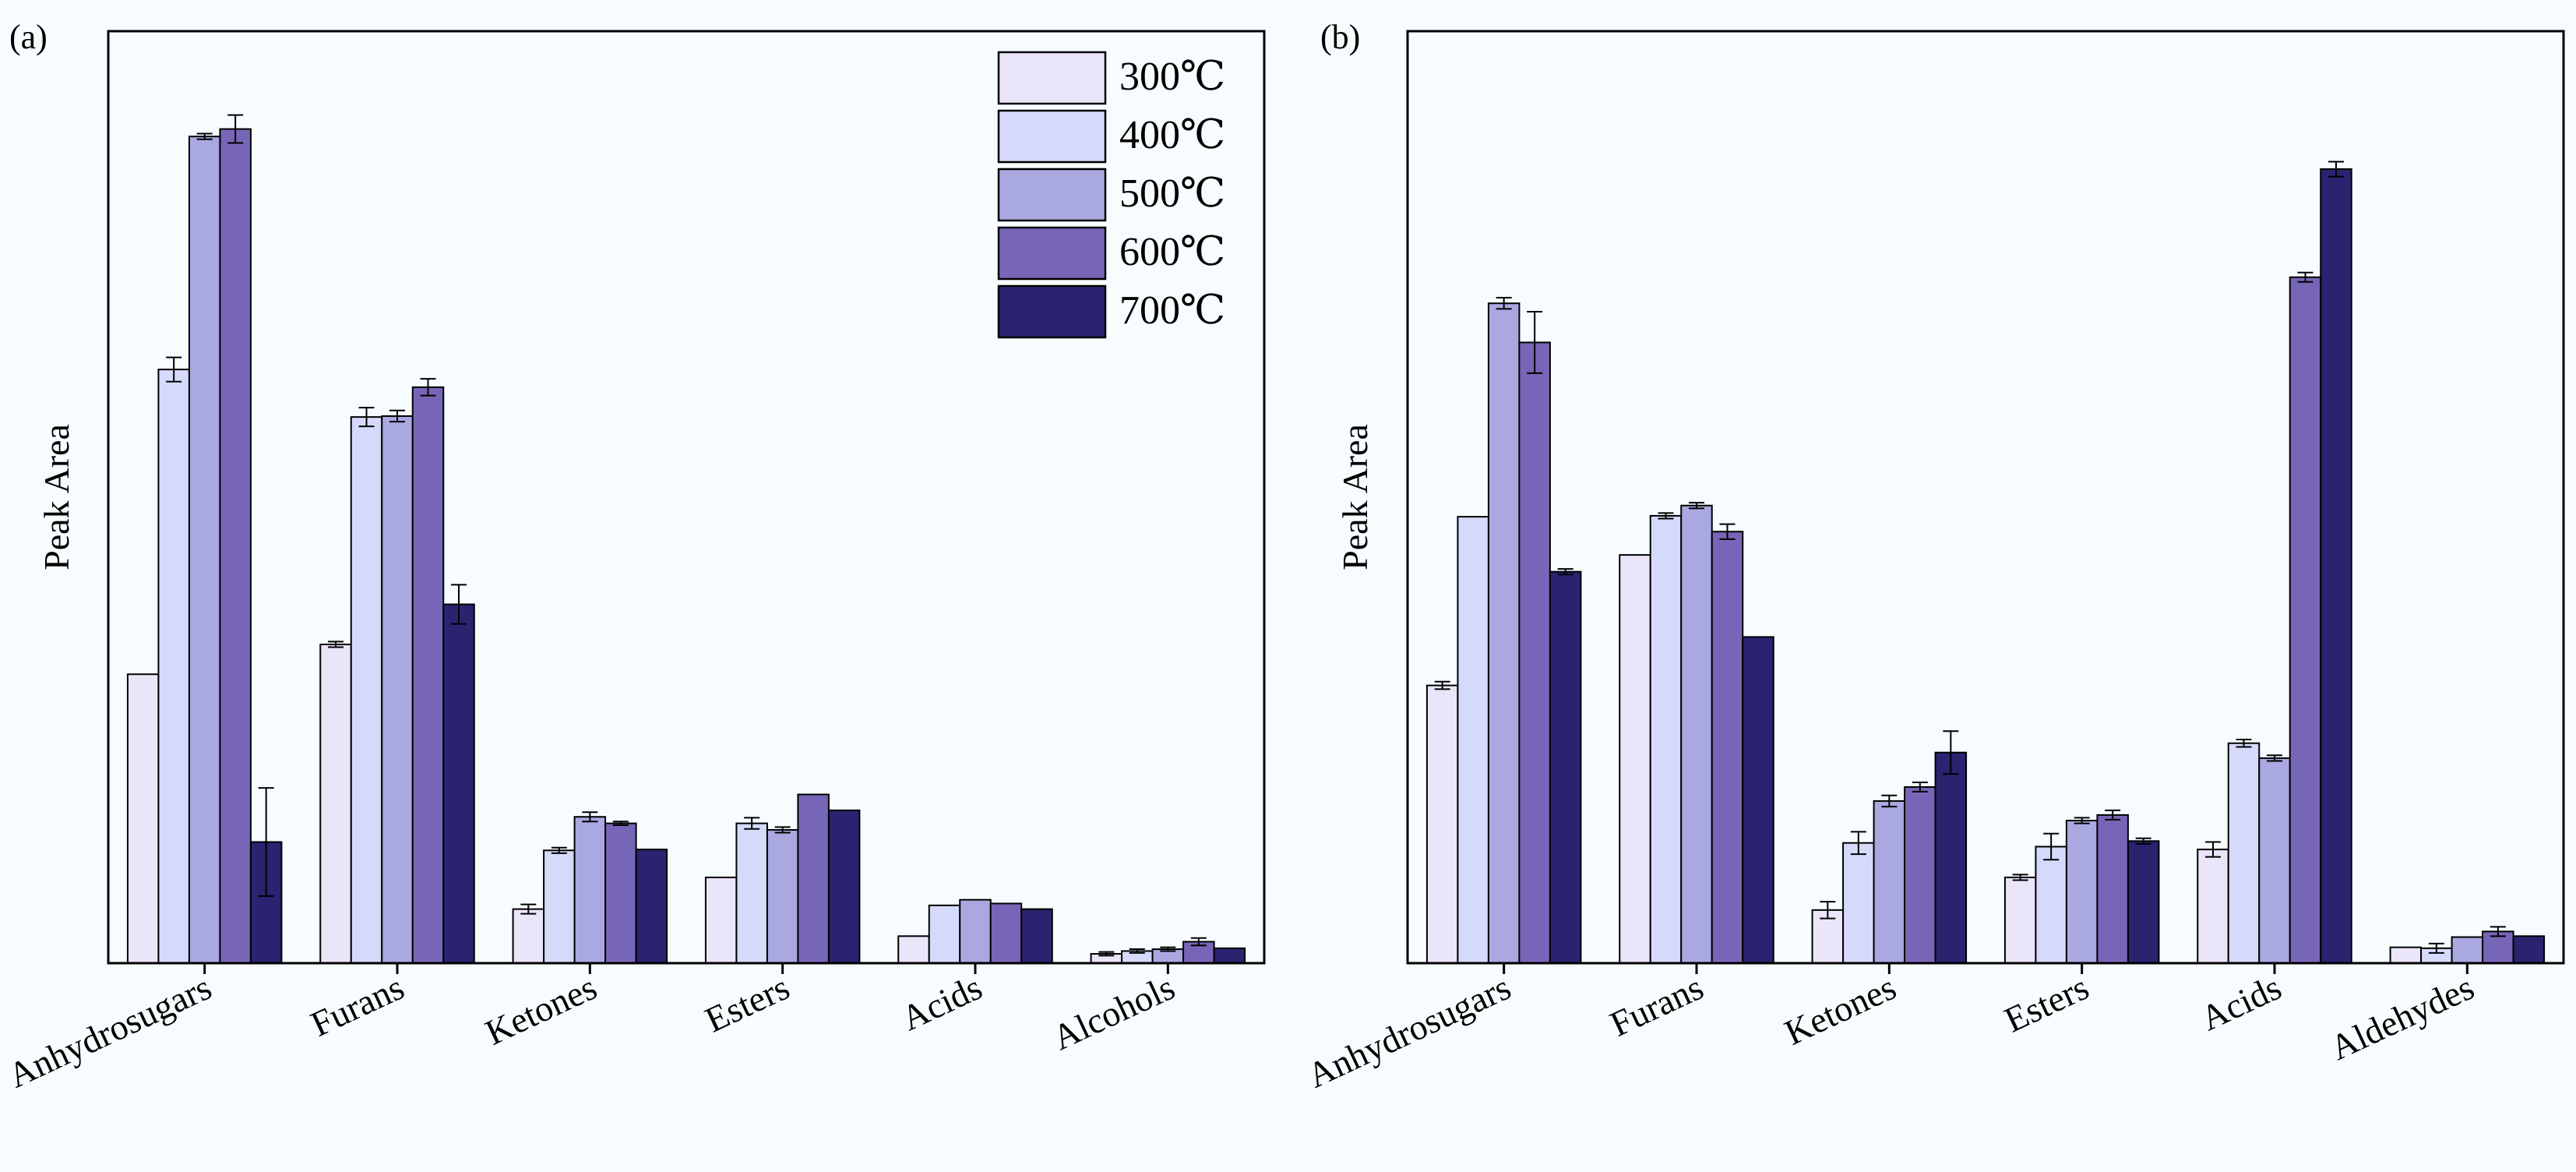  I want to click on legend-label-2: 500℃, so click(1172, 193).